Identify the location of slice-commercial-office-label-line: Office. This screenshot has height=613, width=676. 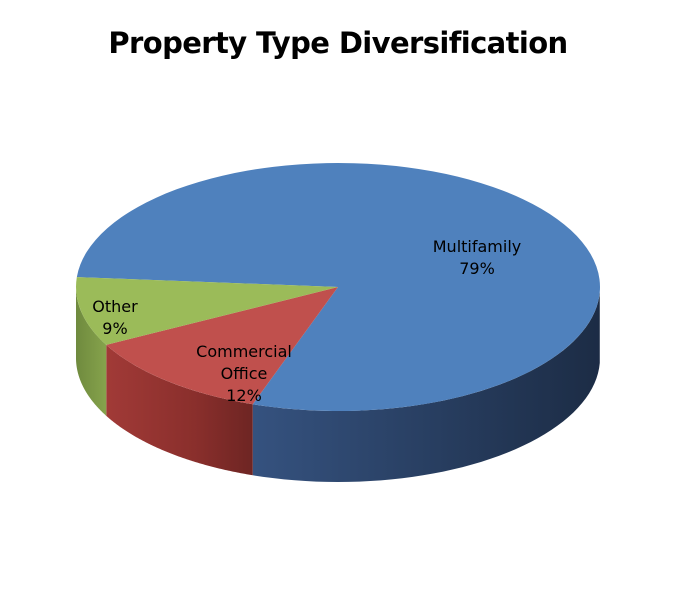
(244, 373).